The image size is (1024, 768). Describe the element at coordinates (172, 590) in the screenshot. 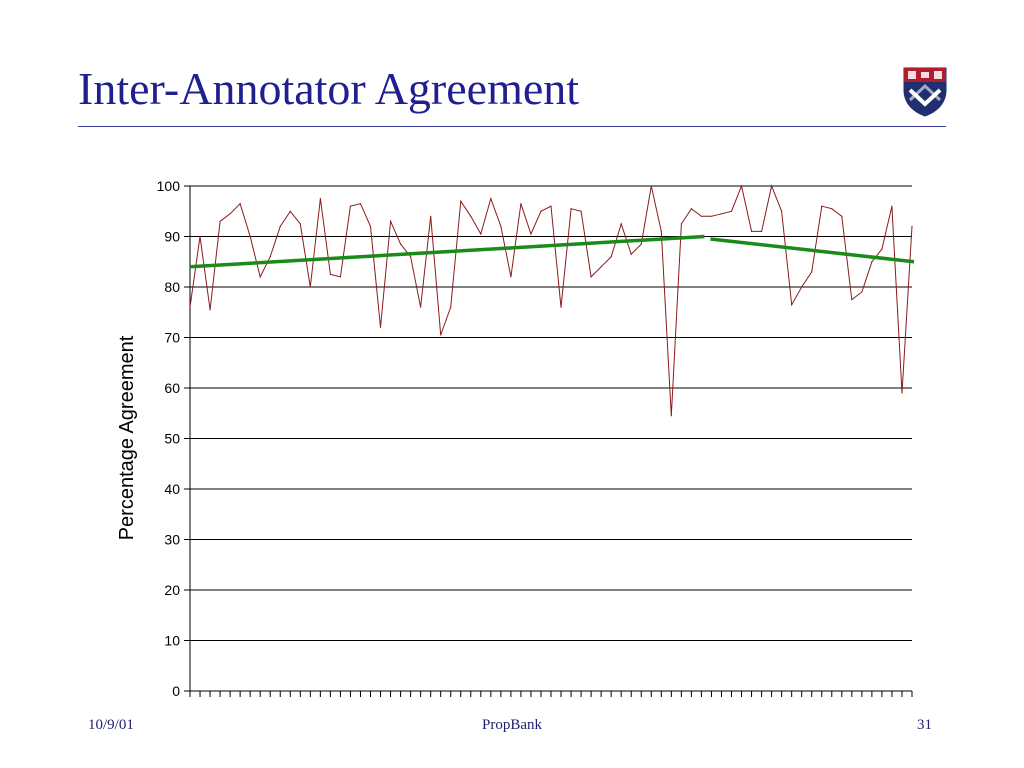

I see `y-tick-label: 20` at that location.